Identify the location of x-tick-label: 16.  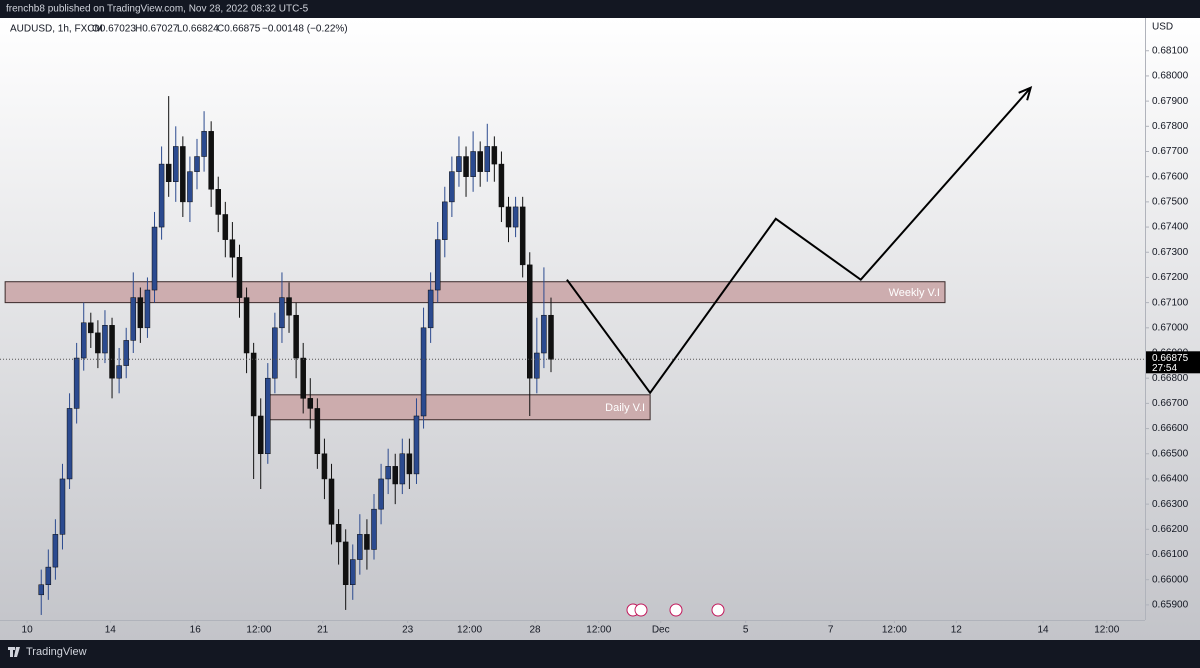
(196, 630).